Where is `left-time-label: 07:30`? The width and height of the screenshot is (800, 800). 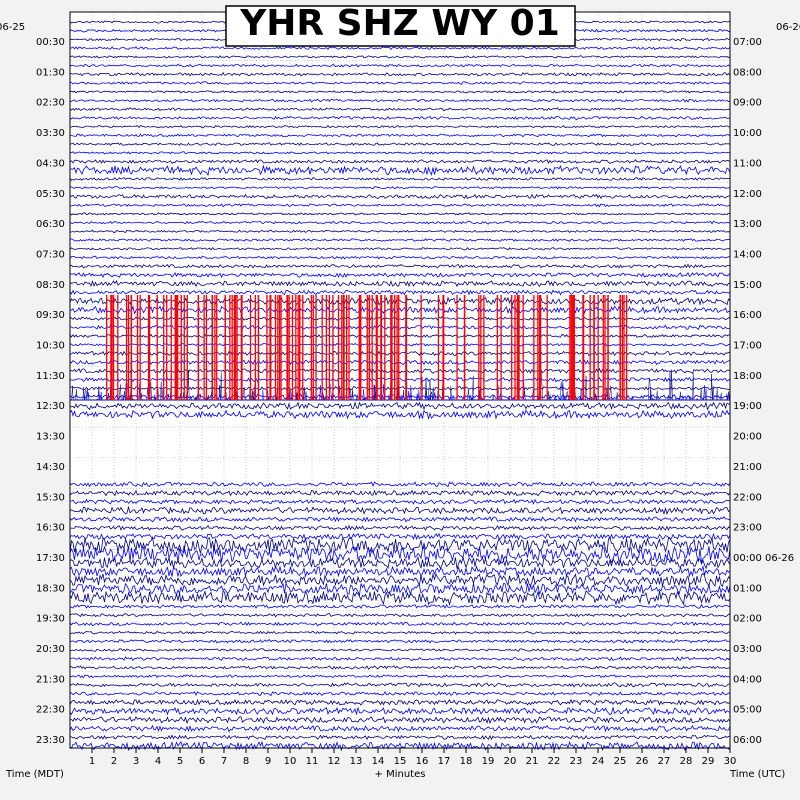
left-time-label: 07:30 is located at coordinates (50, 254).